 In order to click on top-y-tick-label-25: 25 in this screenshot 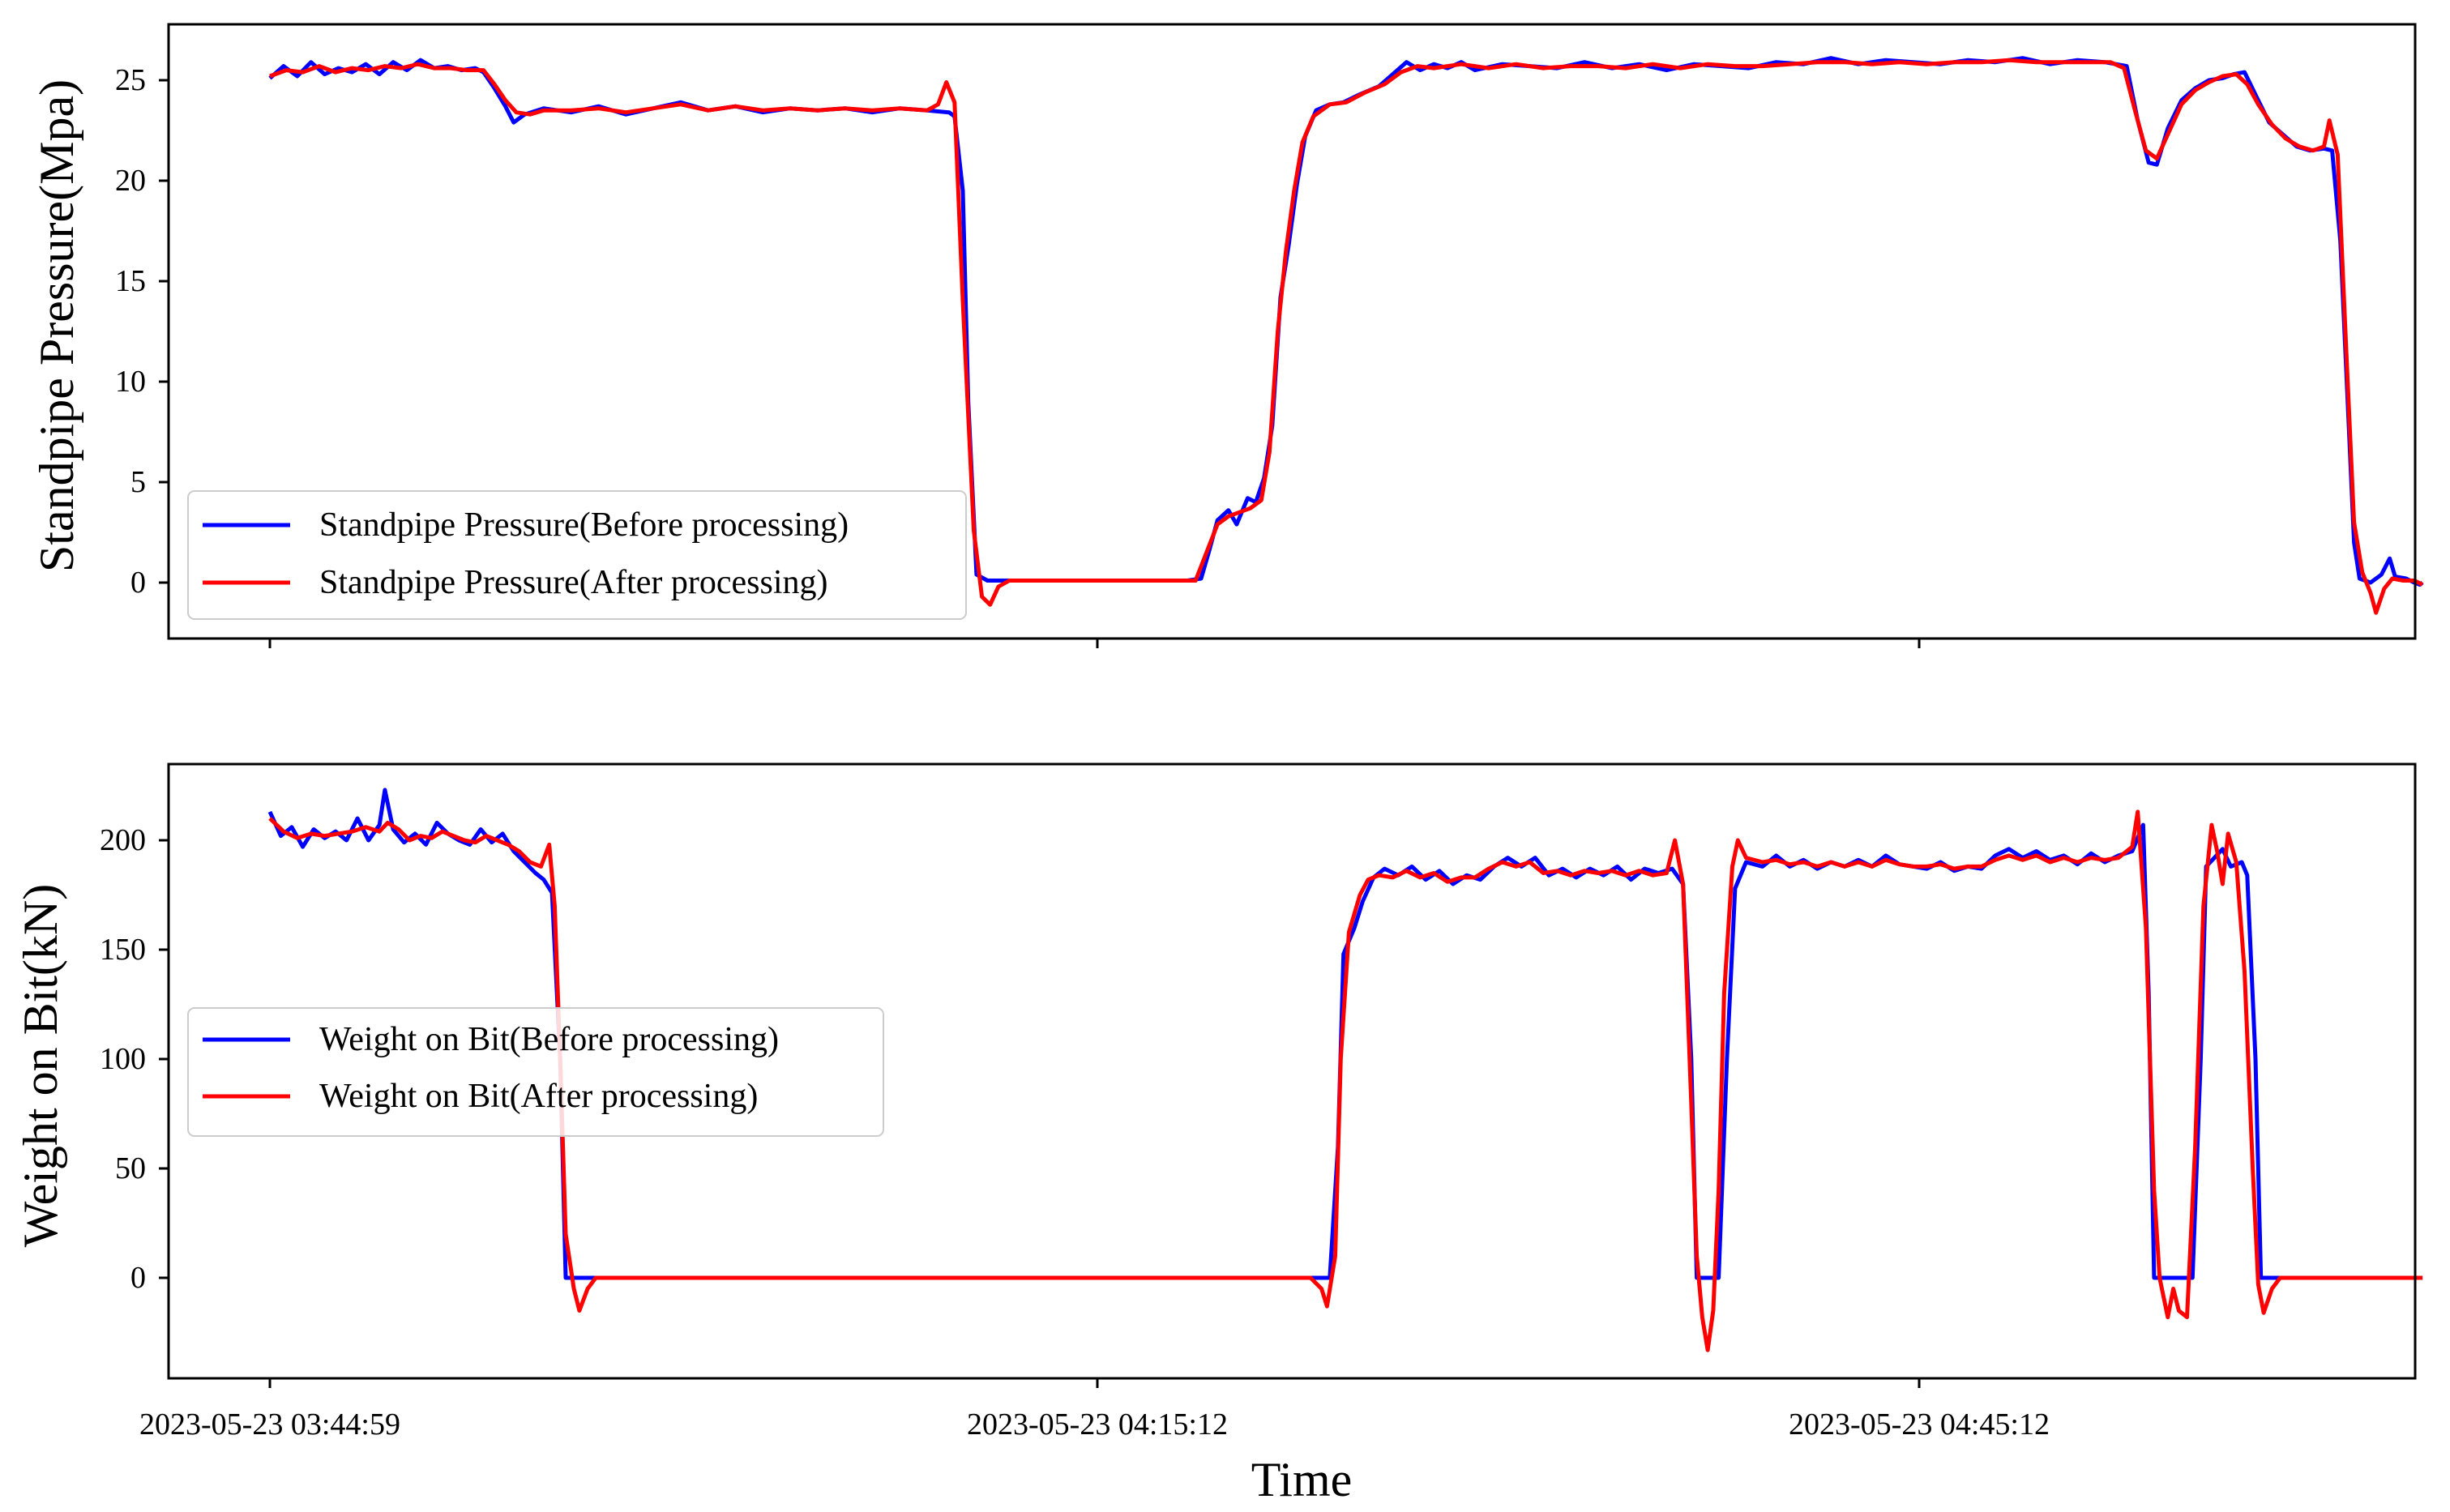, I will do `click(130, 80)`.